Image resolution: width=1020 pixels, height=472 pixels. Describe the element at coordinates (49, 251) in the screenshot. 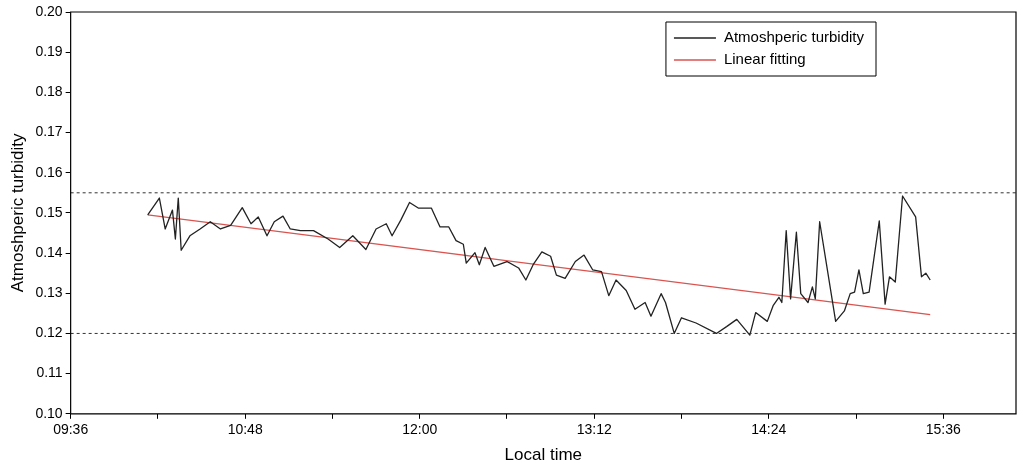

I see `y-tick-label: 0.14` at that location.